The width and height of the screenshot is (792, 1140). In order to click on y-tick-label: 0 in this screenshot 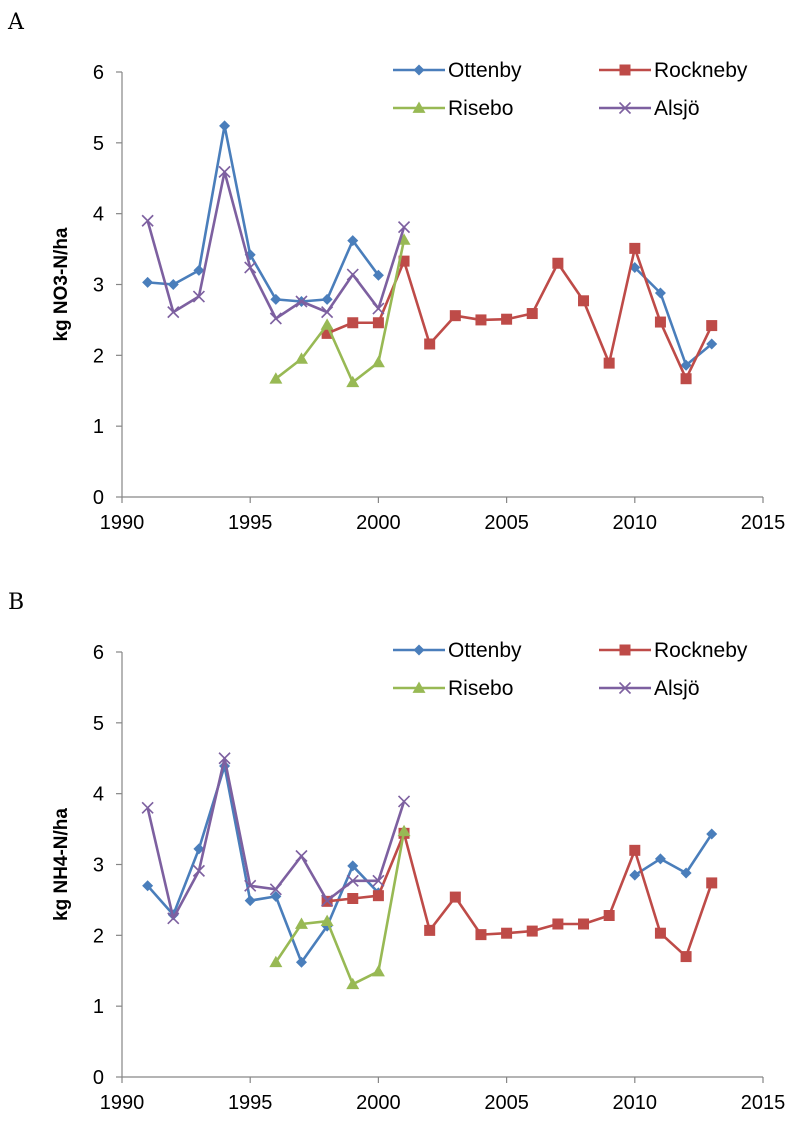, I will do `click(98, 498)`.